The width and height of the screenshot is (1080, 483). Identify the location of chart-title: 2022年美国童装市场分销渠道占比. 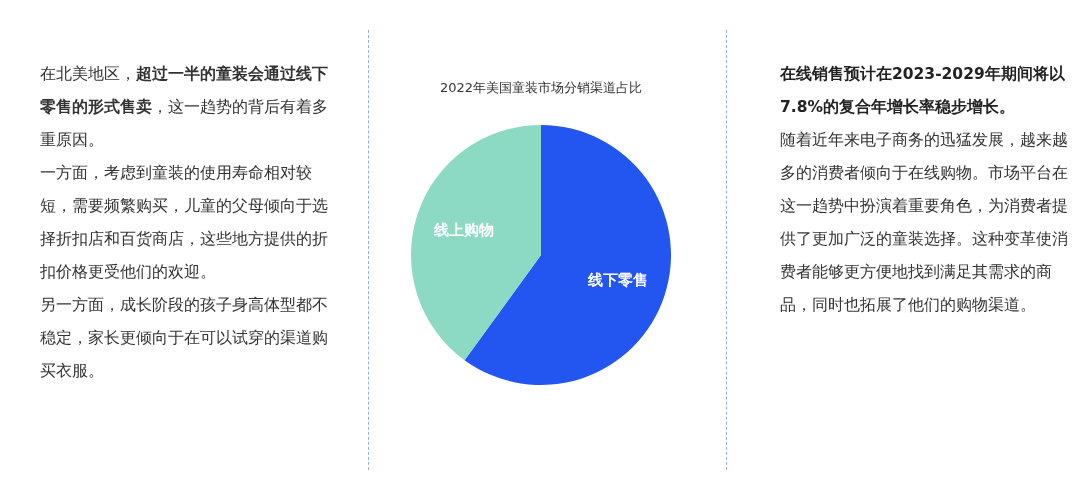
(541, 87).